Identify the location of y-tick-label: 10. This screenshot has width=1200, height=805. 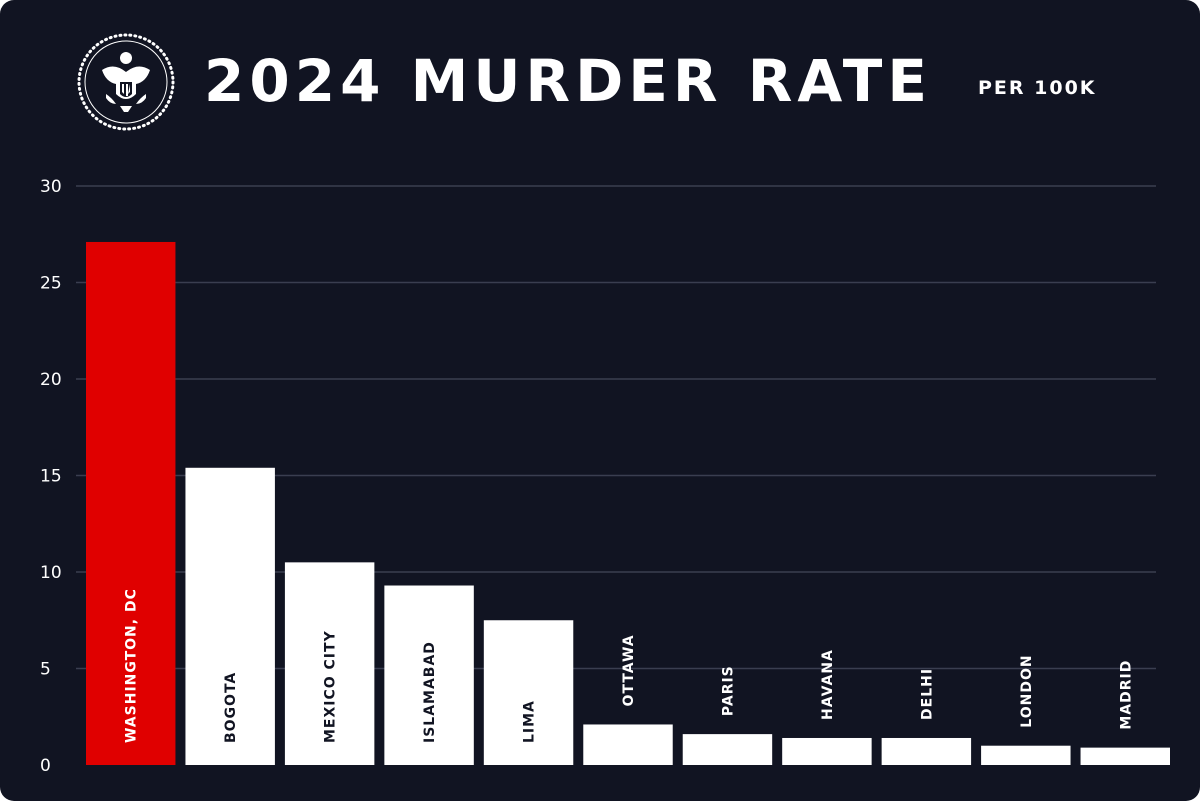
(51, 573).